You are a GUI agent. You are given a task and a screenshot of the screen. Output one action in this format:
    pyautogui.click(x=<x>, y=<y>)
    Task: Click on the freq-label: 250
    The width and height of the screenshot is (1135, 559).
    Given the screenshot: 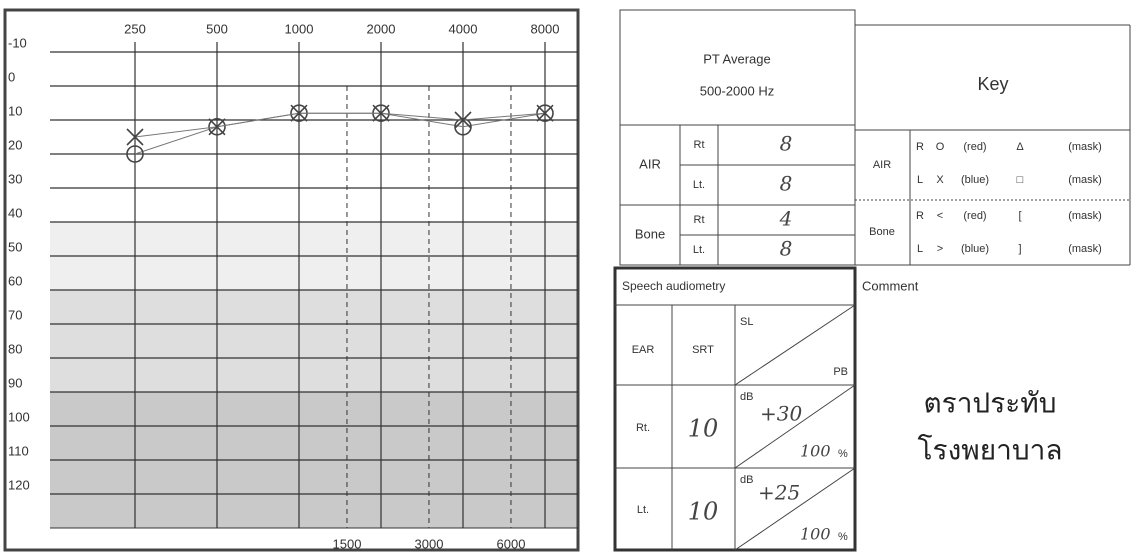 What is the action you would take?
    pyautogui.click(x=135, y=28)
    